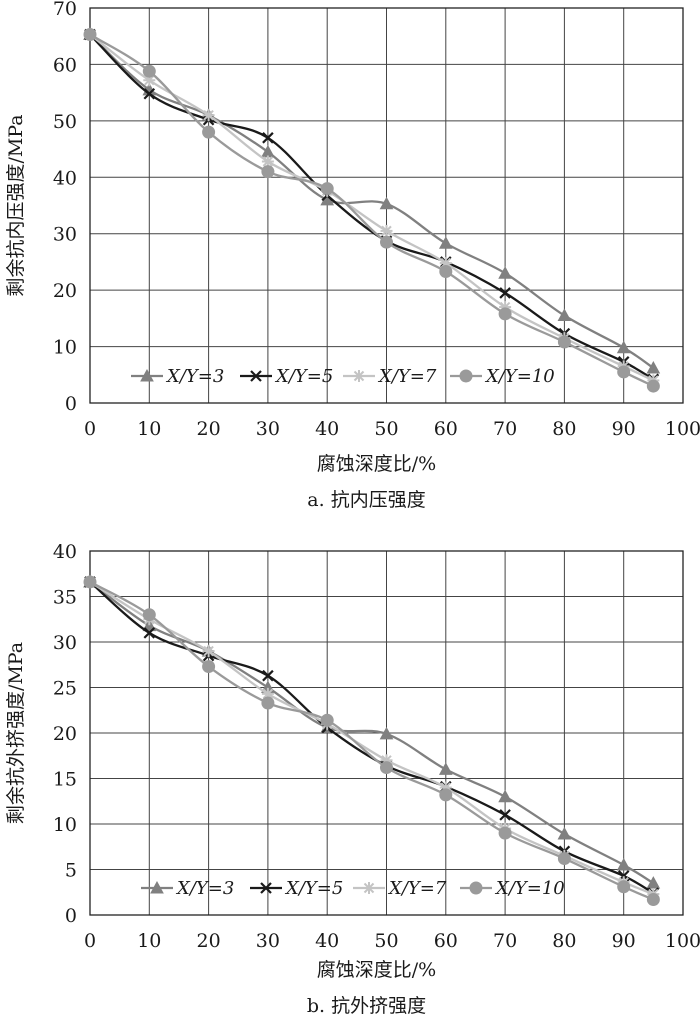 The image size is (700, 1030). What do you see at coordinates (65, 10) in the screenshot?
I see `y-tick-label: 70` at bounding box center [65, 10].